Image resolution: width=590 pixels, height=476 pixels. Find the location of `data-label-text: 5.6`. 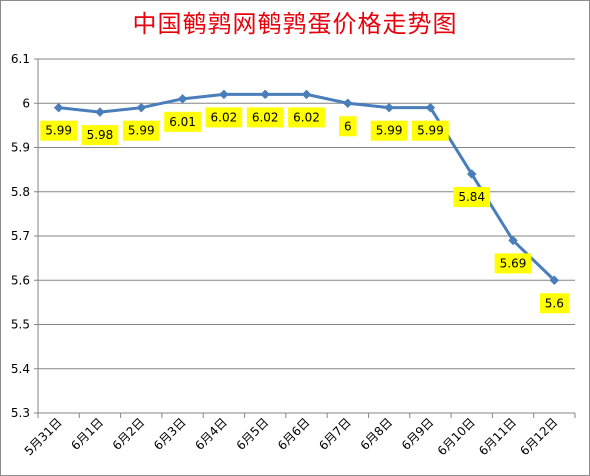

data-label-text: 5.6 is located at coordinates (554, 303).